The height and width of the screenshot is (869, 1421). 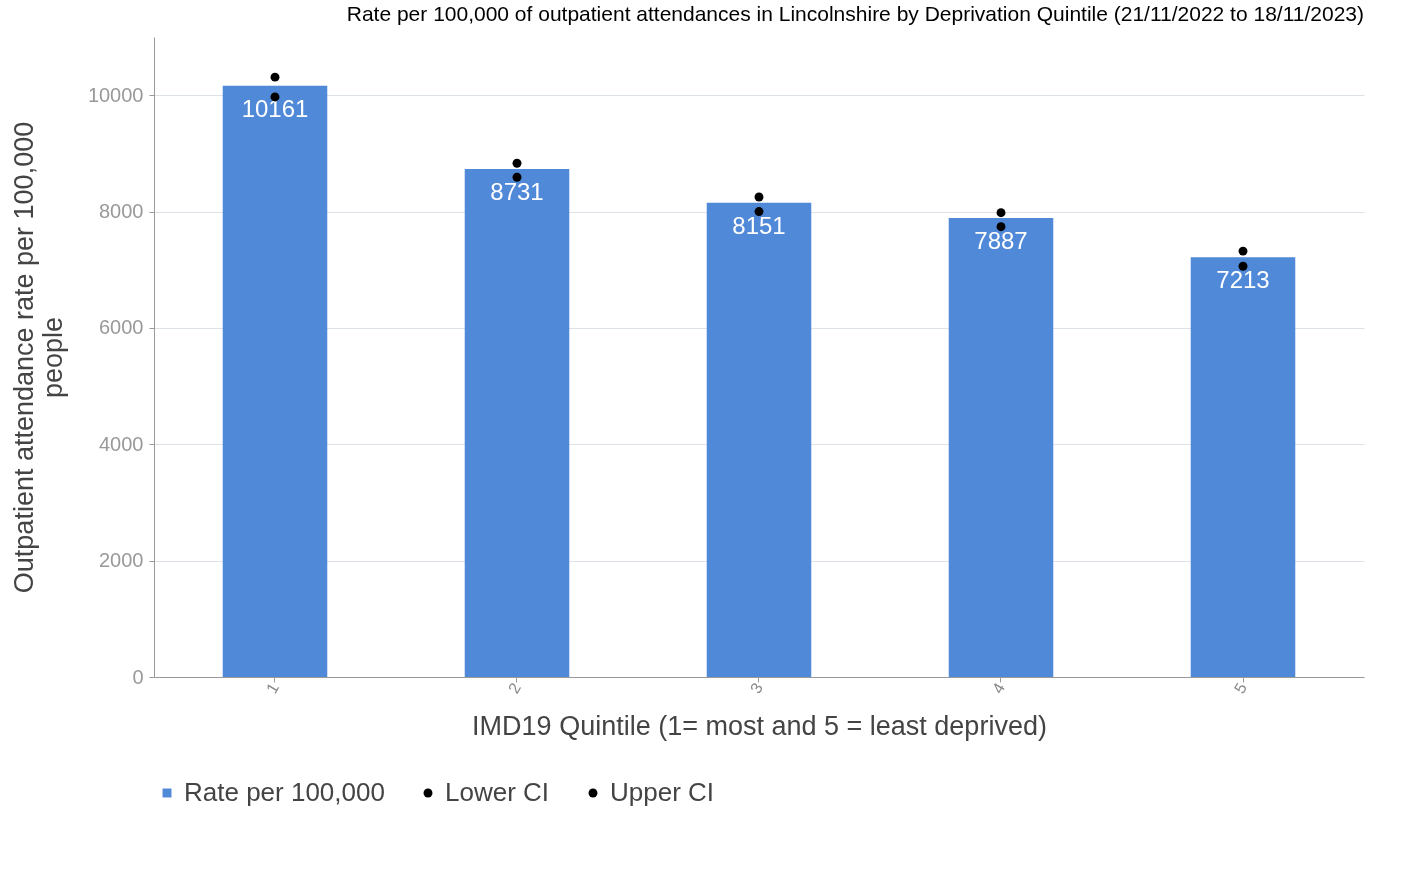 What do you see at coordinates (138, 676) in the screenshot?
I see `y-tick-label: 0` at bounding box center [138, 676].